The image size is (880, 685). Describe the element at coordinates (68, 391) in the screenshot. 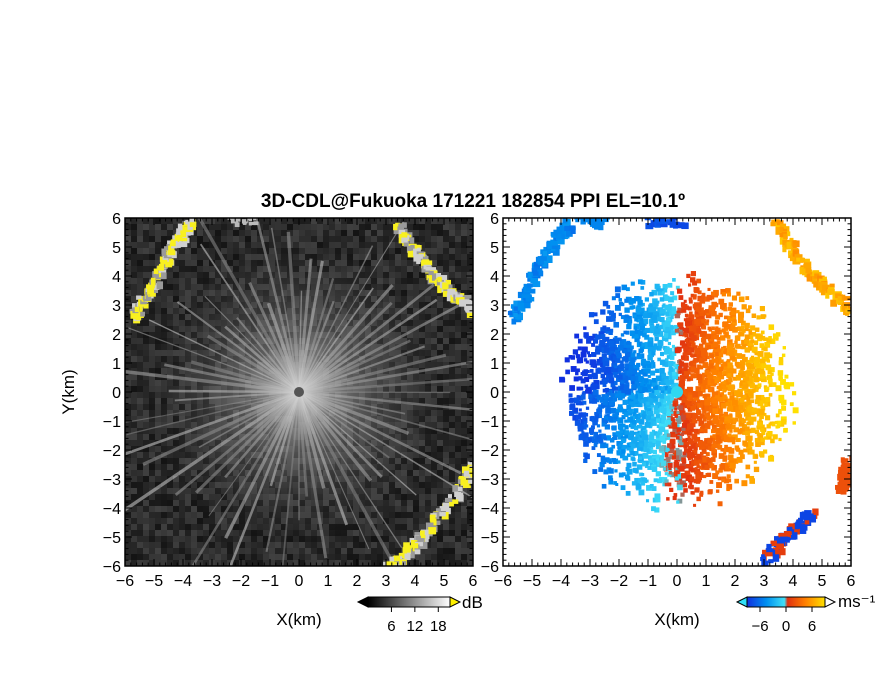

I see `left-y-axis-label: Y(km)` at that location.